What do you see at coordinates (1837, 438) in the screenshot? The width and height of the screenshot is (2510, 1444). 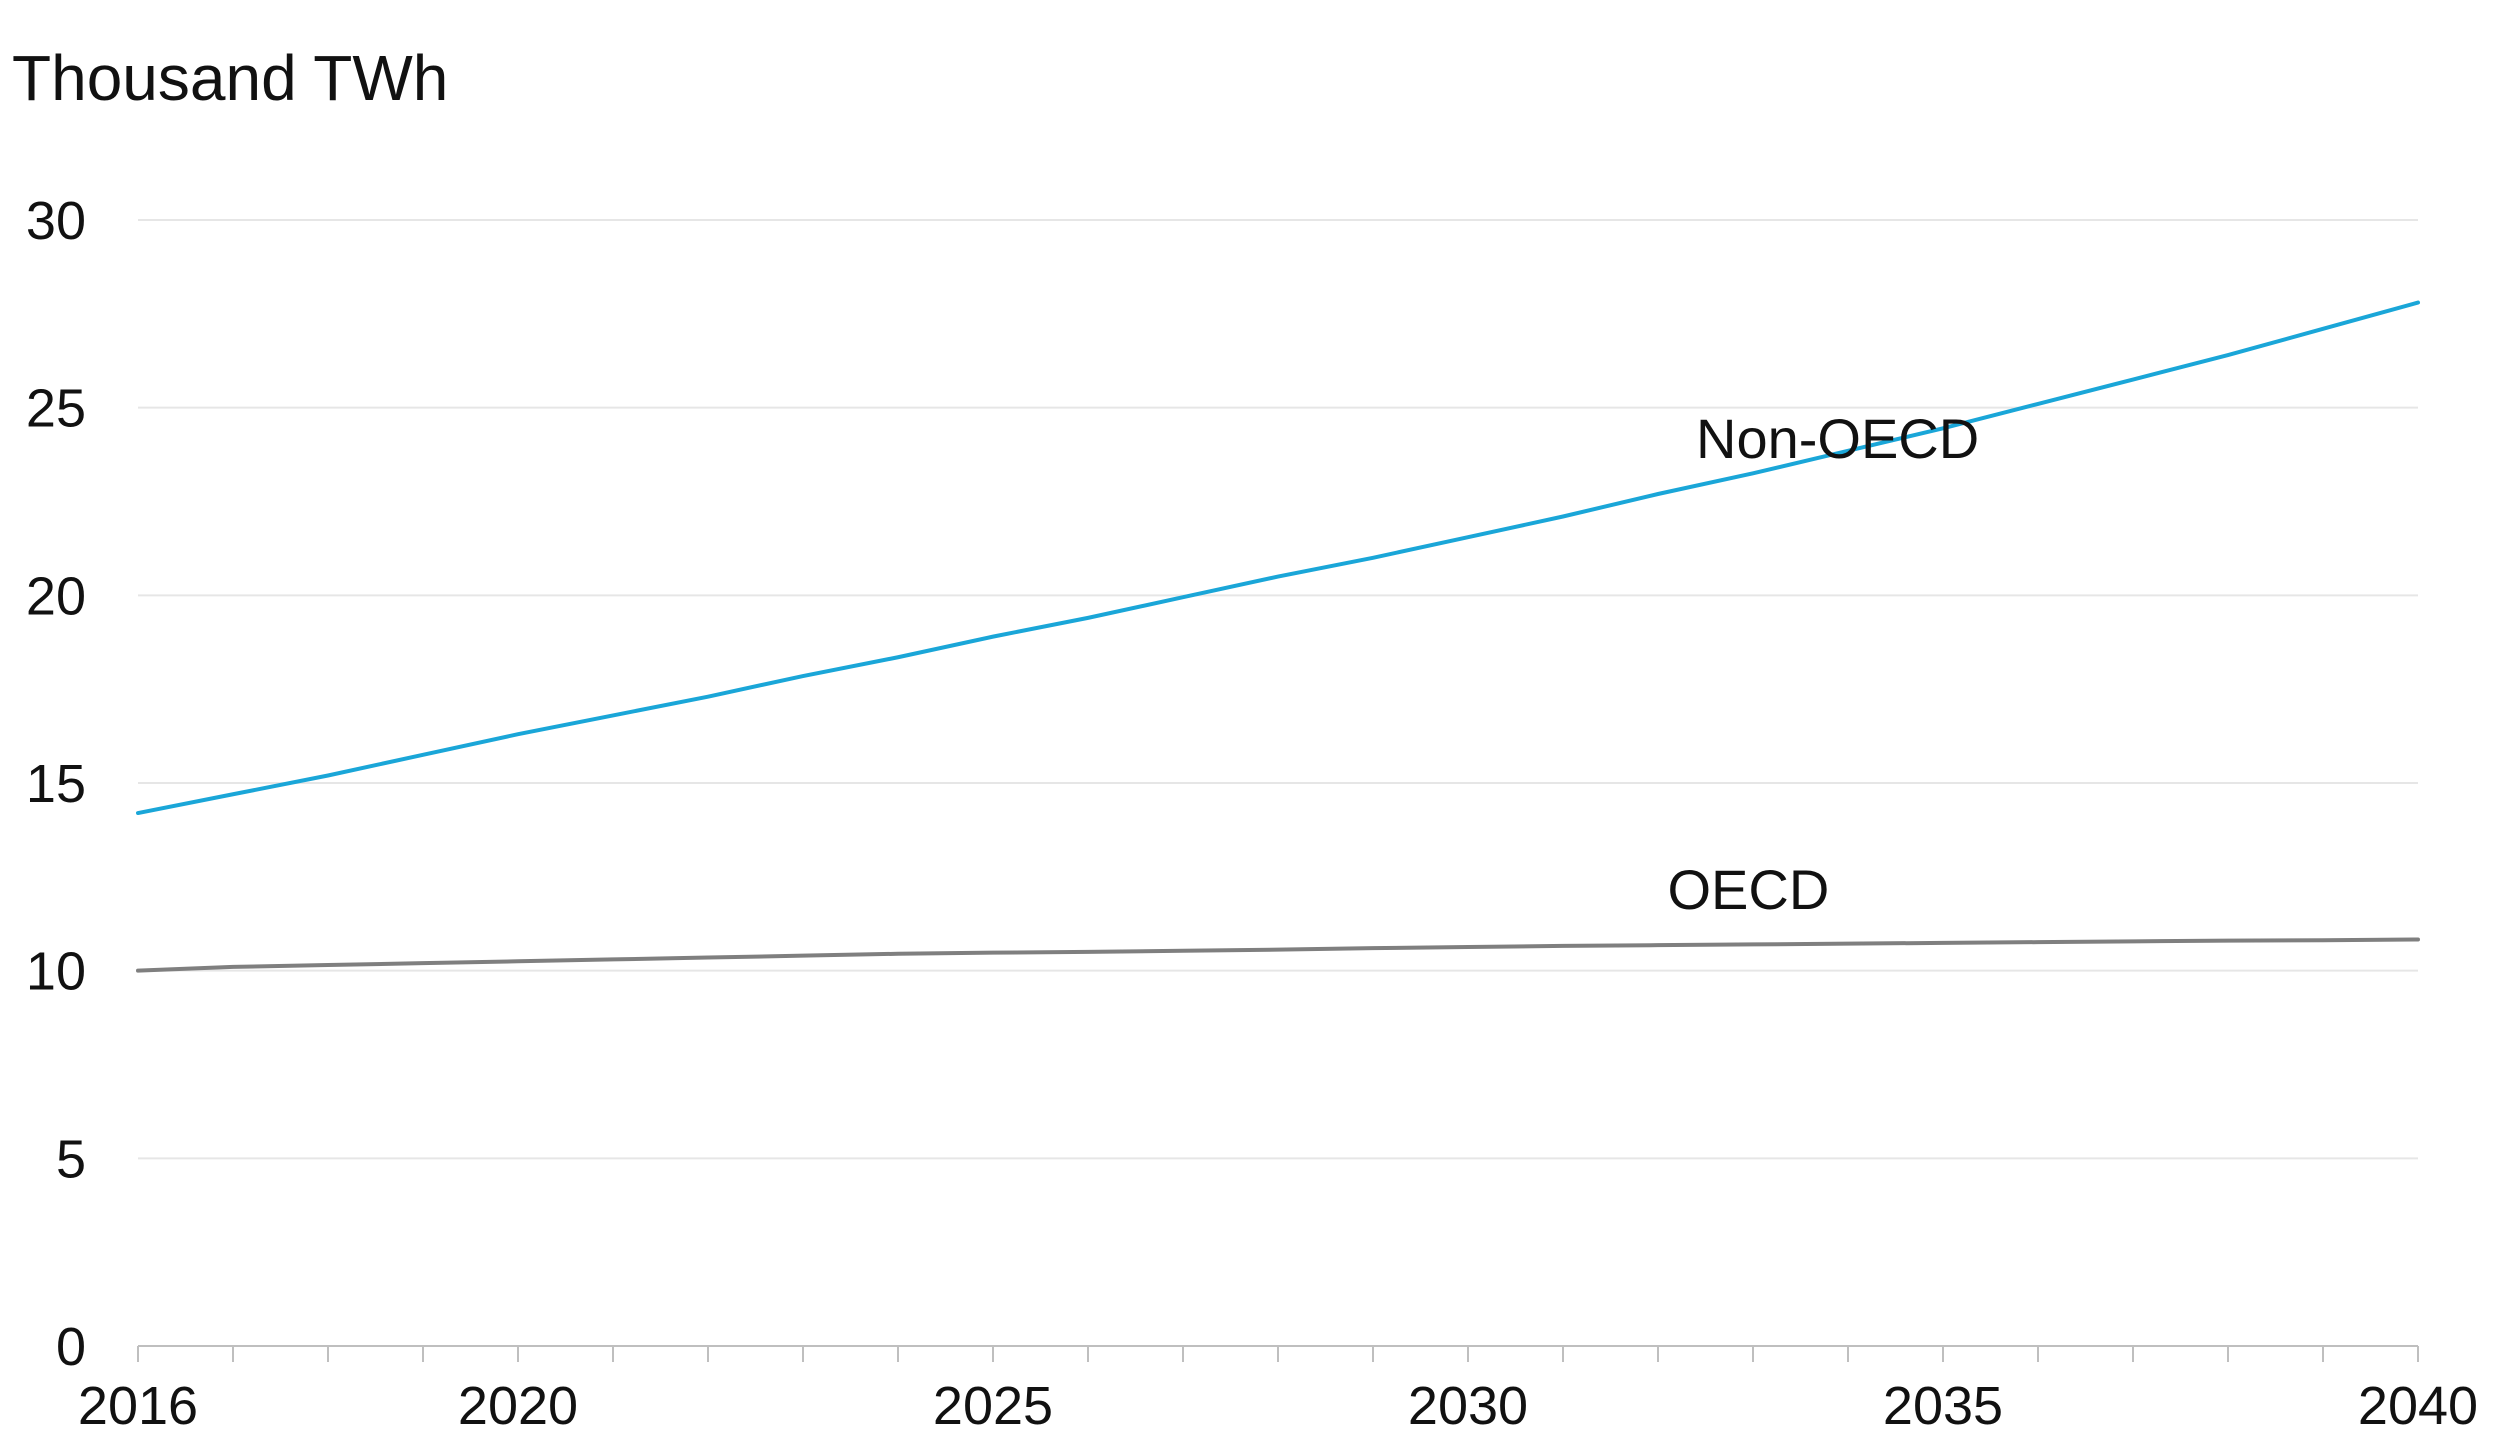 I see `series-label-non-oecd: Non-OECD` at bounding box center [1837, 438].